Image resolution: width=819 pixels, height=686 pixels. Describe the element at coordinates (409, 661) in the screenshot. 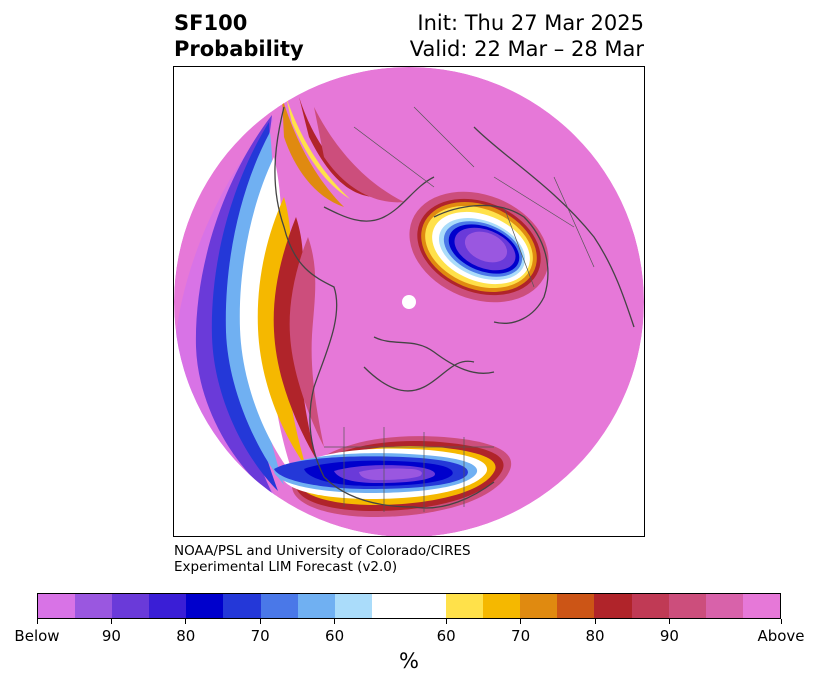

I see `colorbar-unit-label: %` at that location.